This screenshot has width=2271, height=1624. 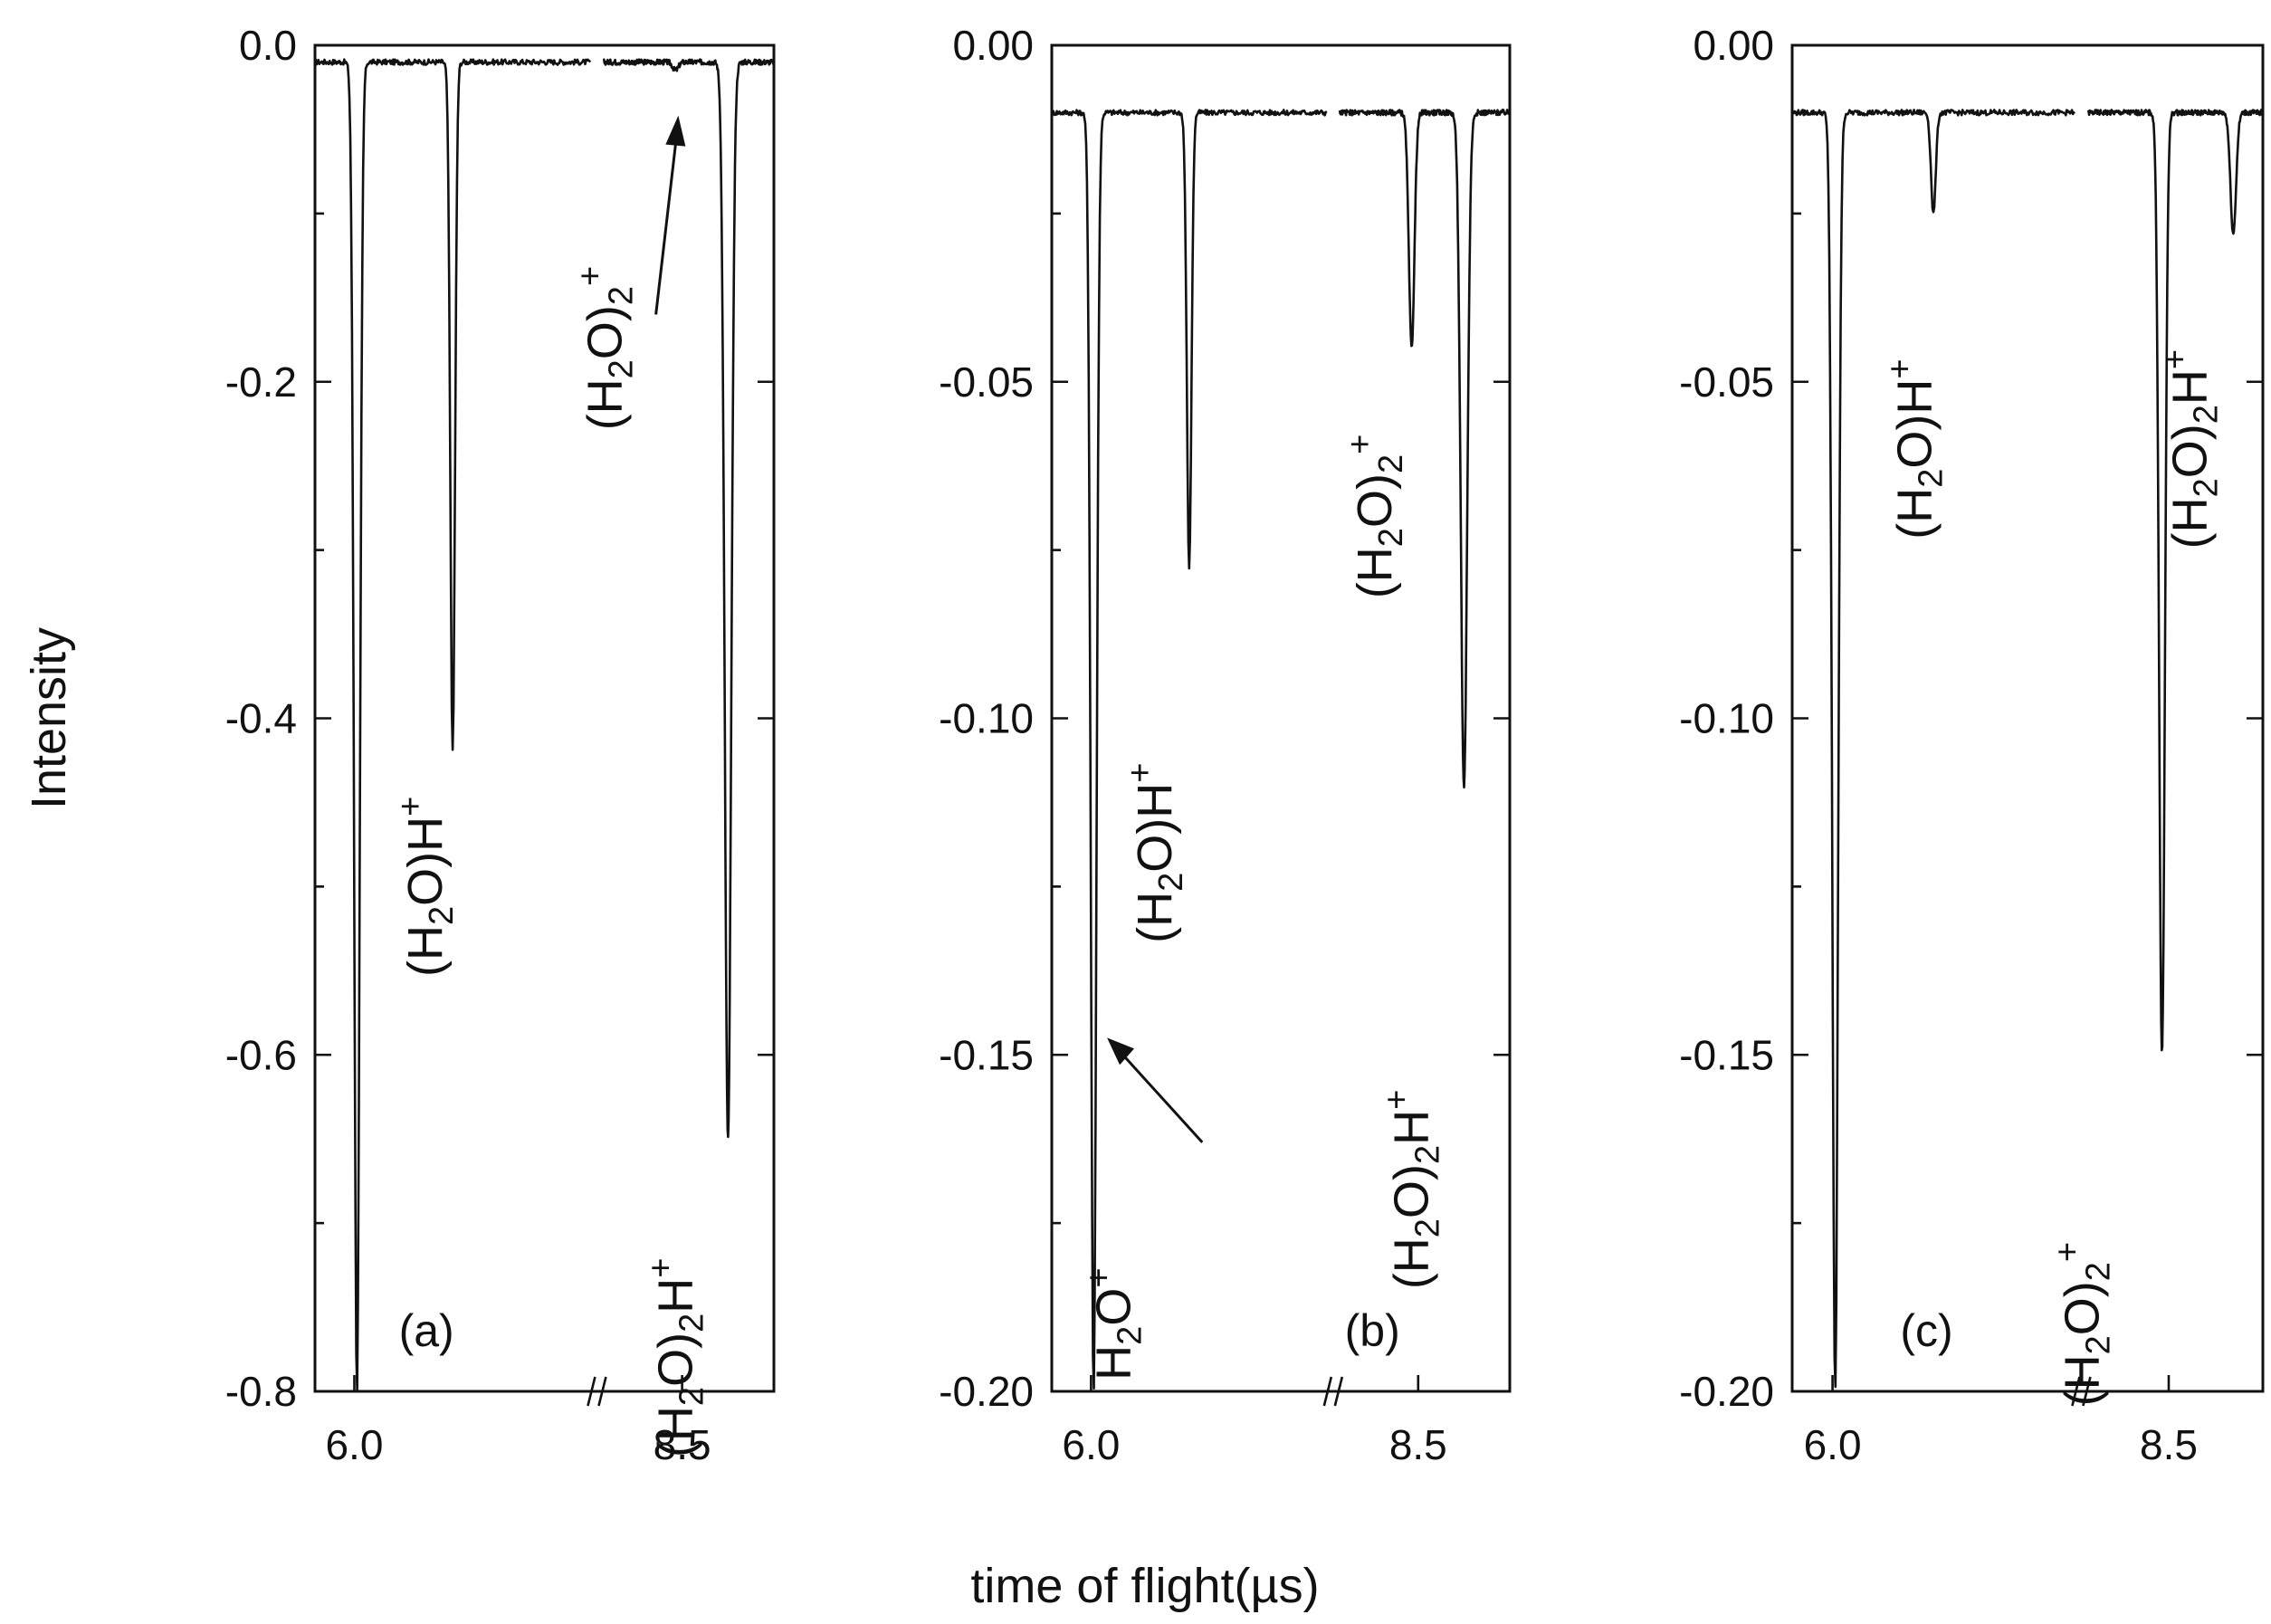 What do you see at coordinates (1144, 1586) in the screenshot?
I see `x-axis-title: time of flight(µs)` at bounding box center [1144, 1586].